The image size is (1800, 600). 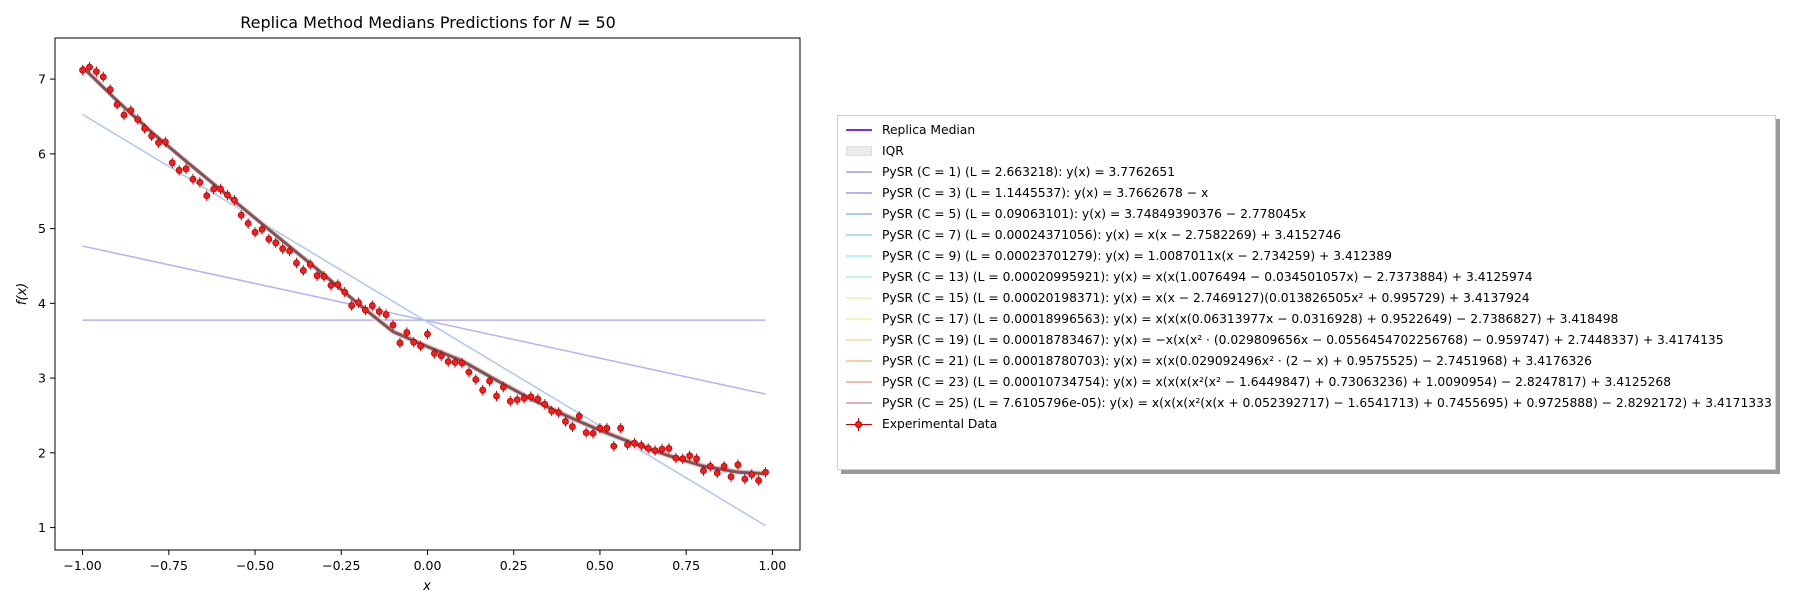 What do you see at coordinates (594, 22) in the screenshot?
I see `chart-title-suffix: = 50` at bounding box center [594, 22].